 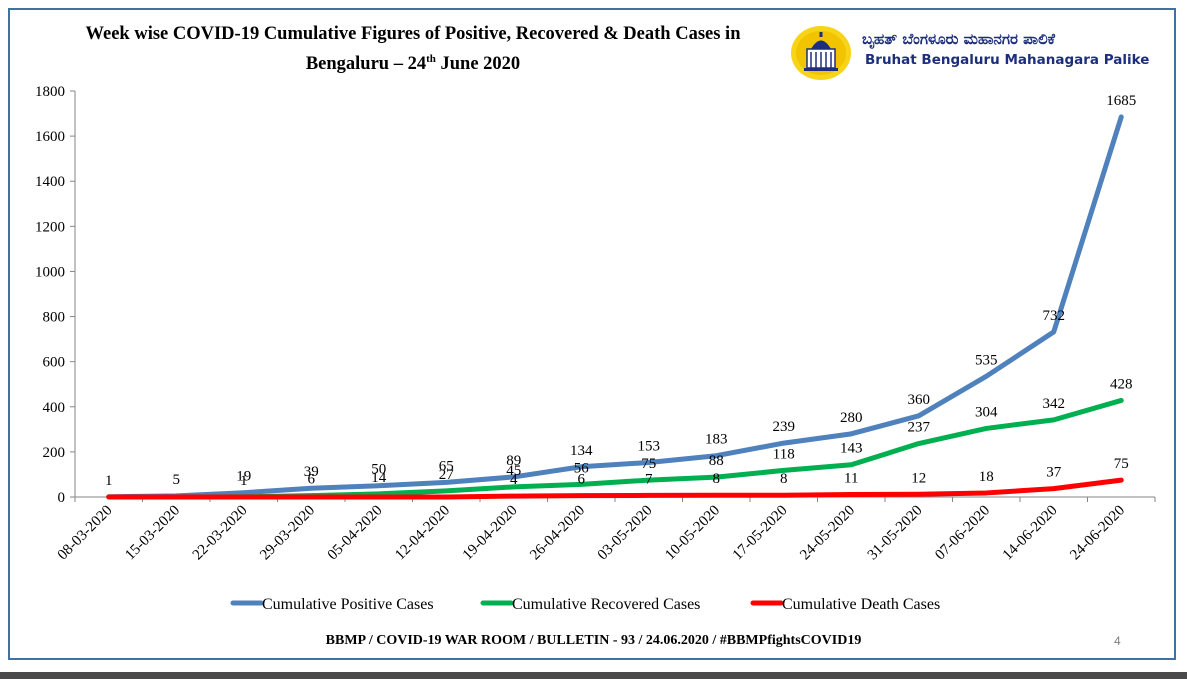 I want to click on legend-label-2: Cumulative Recovered Cases, so click(x=606, y=604).